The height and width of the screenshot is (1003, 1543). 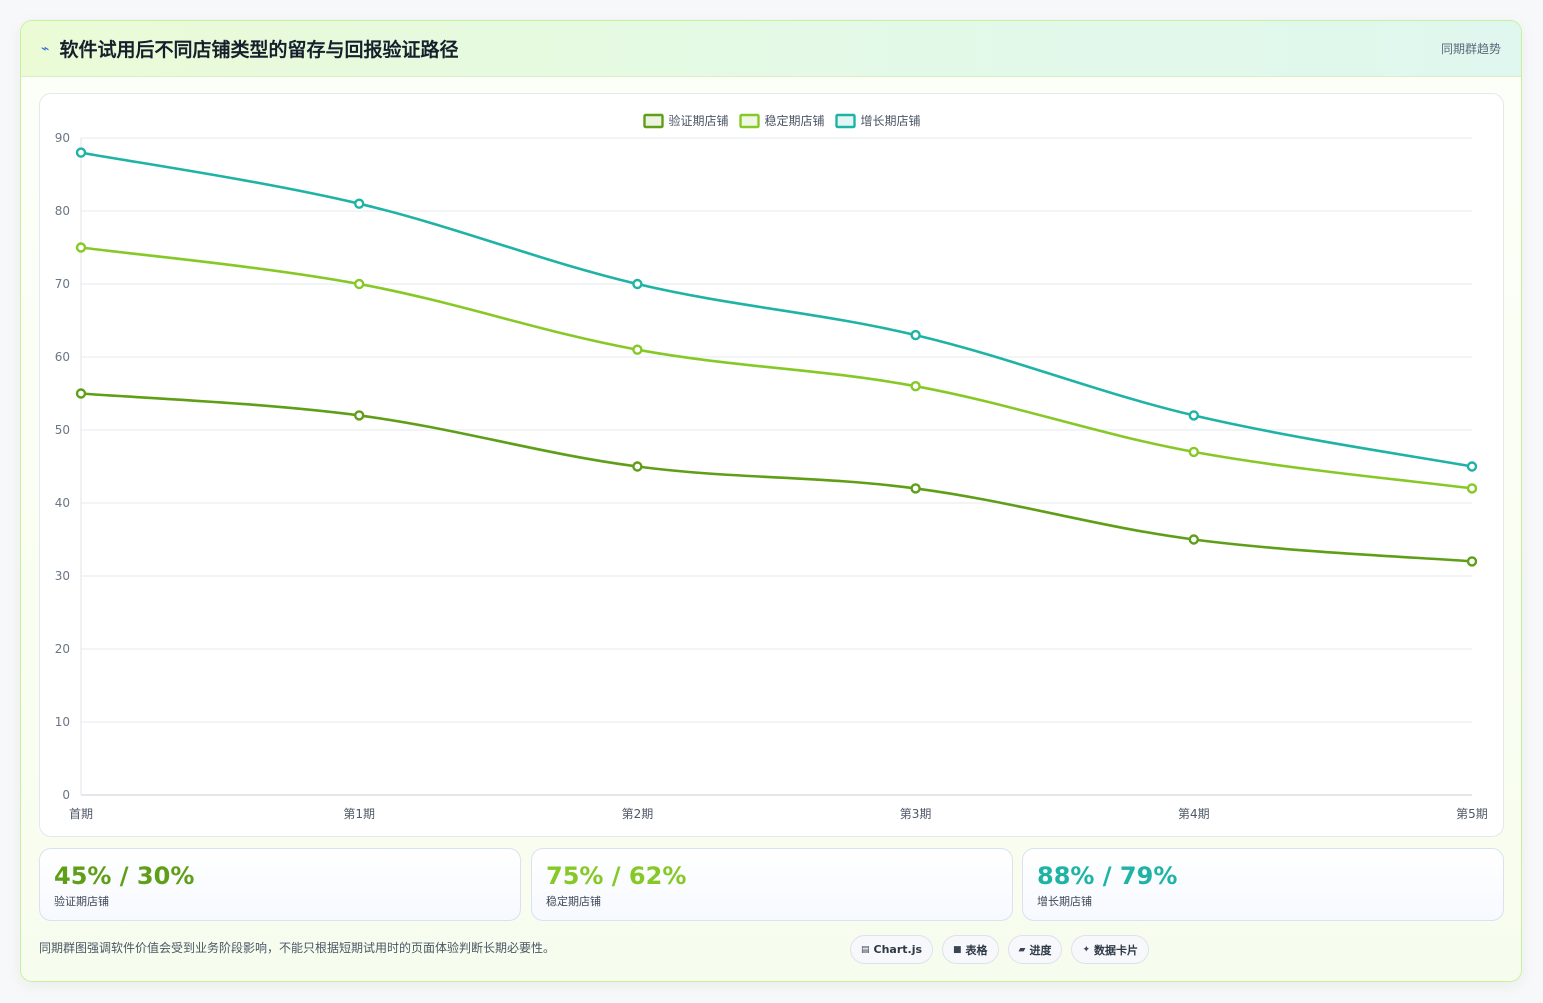 I want to click on progress-icon: ▰, so click(x=1022, y=949).